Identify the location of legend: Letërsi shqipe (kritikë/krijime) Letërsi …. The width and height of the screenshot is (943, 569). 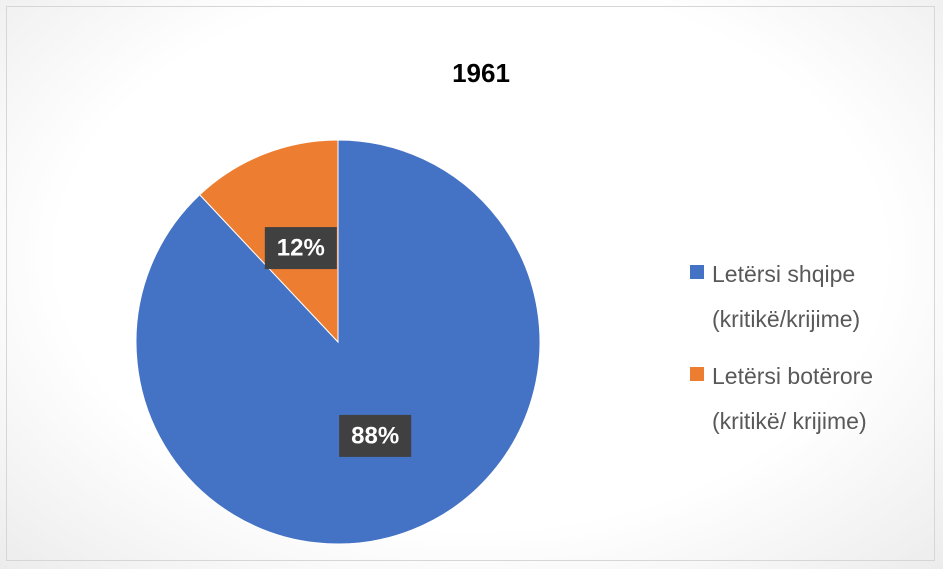
(806, 354).